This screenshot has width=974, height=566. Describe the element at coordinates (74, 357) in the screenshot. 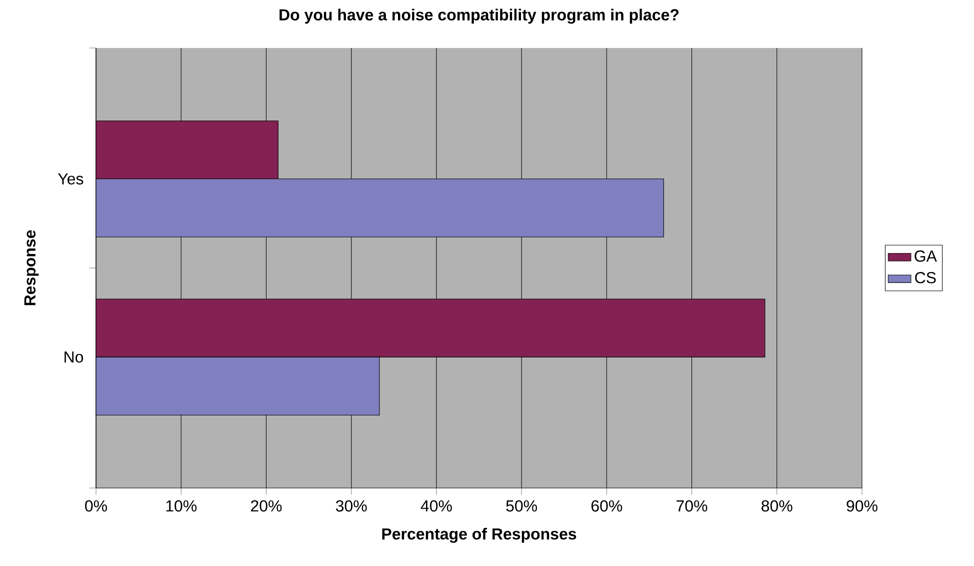

I see `y-tick-label: No` at that location.